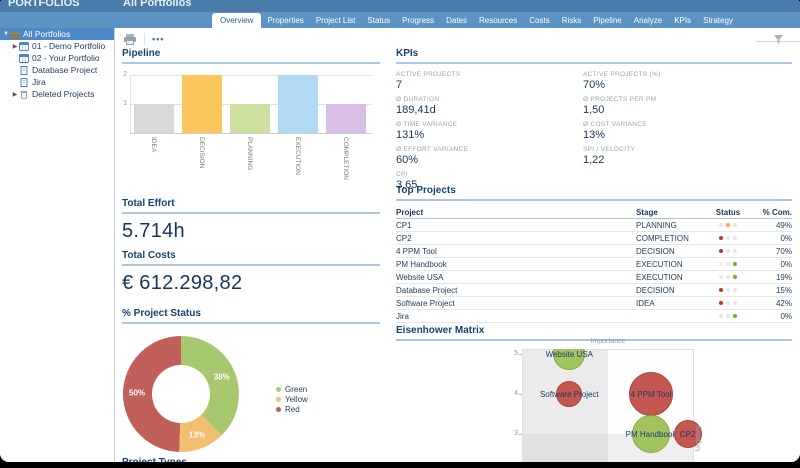 This screenshot has width=800, height=468. Describe the element at coordinates (427, 290) in the screenshot. I see `project-name: Database Project` at that location.